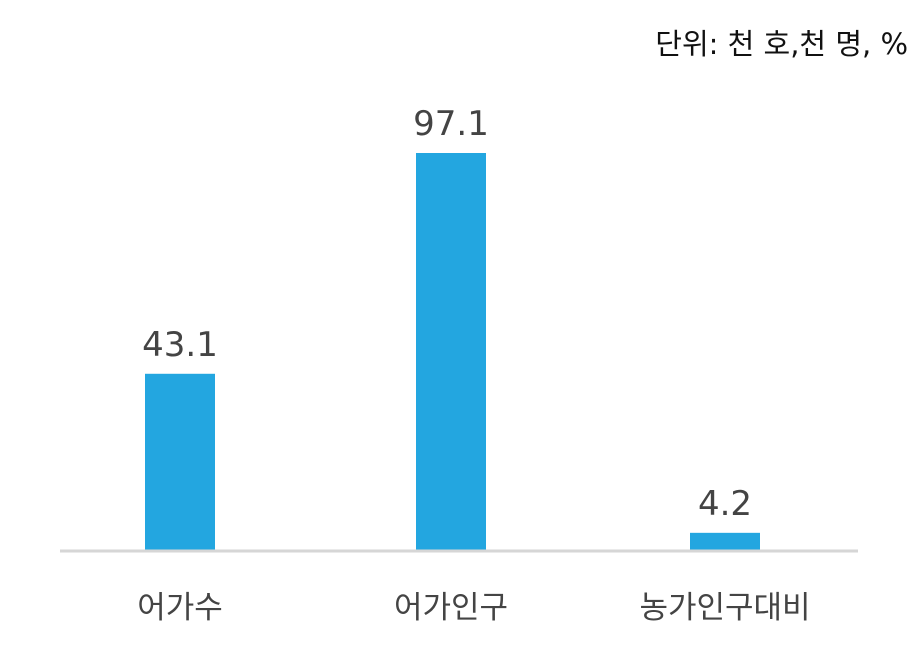  Describe the element at coordinates (180, 345) in the screenshot. I see `value-label-1: 43.1` at that location.